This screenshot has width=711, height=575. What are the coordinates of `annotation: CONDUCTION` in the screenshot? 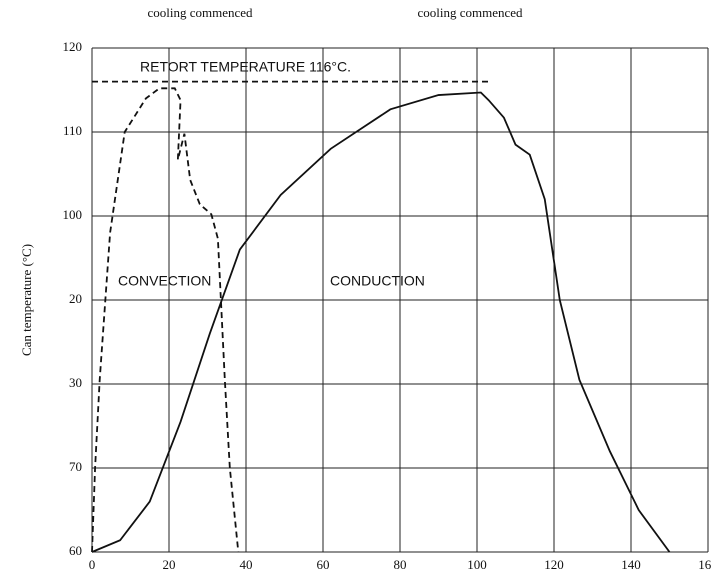 It's located at (377, 281).